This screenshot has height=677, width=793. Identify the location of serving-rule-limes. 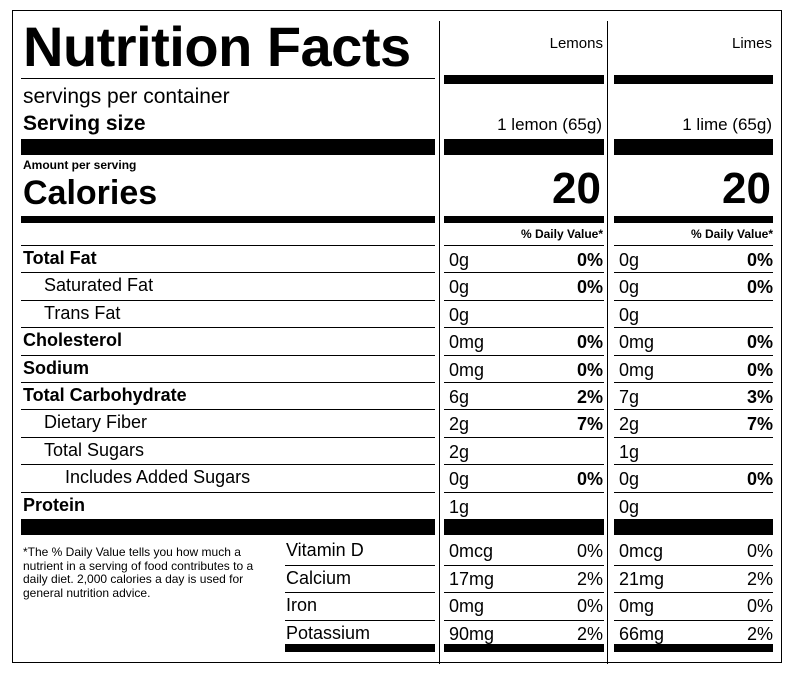
(693, 147).